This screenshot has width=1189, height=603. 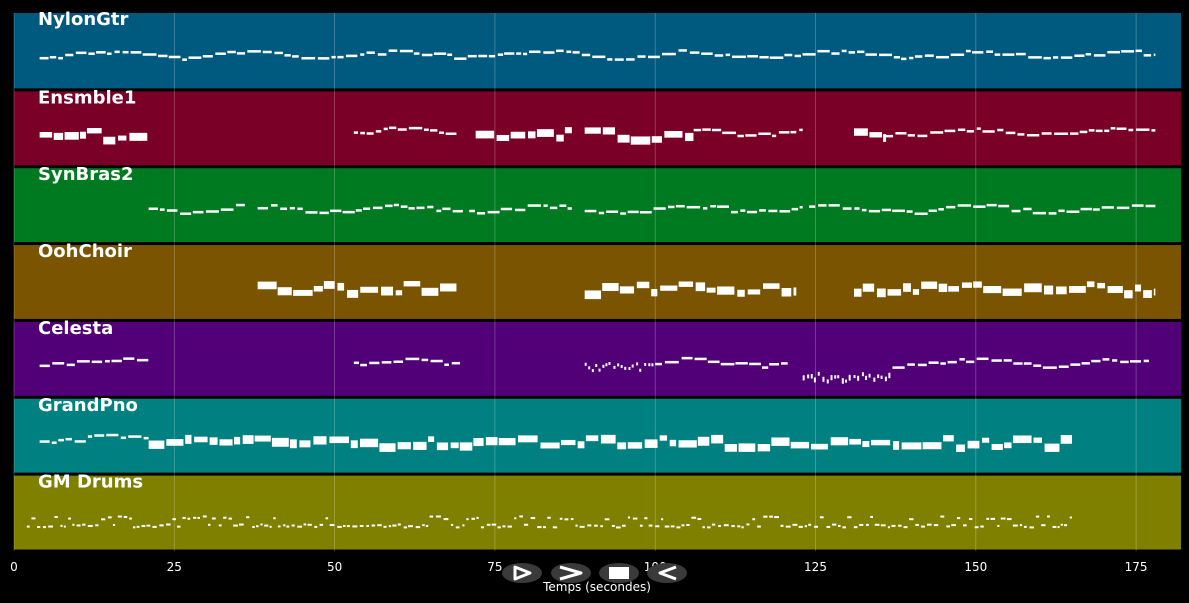 What do you see at coordinates (619, 573) in the screenshot?
I see `stop-button` at bounding box center [619, 573].